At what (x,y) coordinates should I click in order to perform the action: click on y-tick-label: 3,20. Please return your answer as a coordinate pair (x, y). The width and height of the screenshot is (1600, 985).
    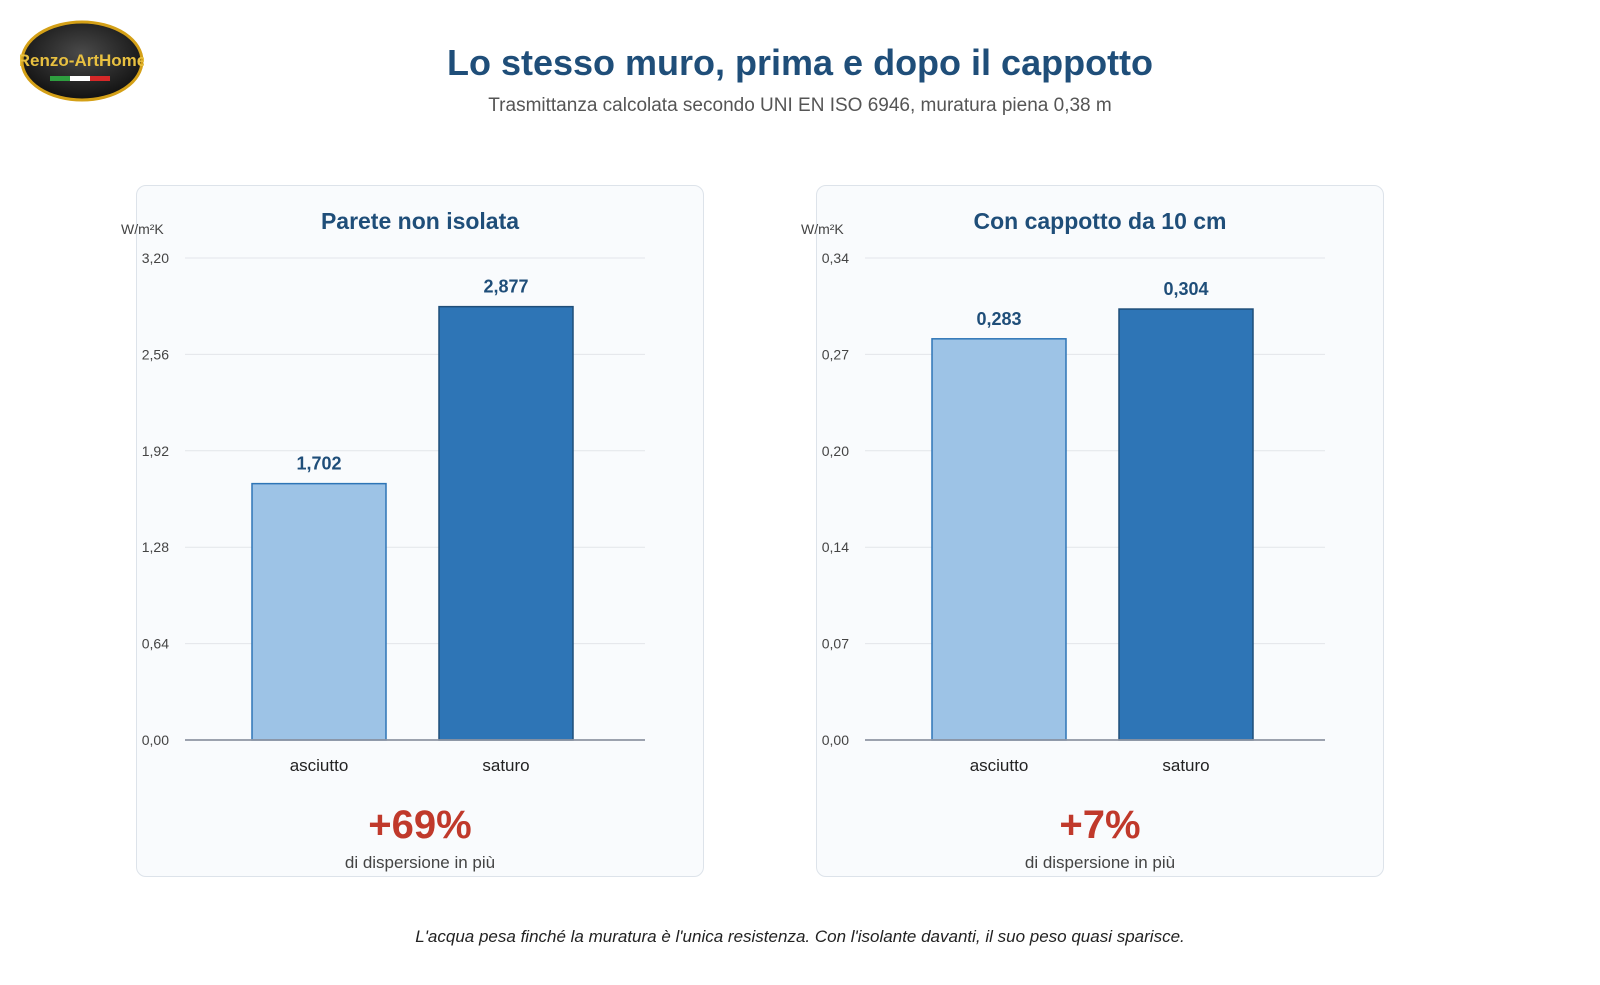
    Looking at the image, I should click on (155, 258).